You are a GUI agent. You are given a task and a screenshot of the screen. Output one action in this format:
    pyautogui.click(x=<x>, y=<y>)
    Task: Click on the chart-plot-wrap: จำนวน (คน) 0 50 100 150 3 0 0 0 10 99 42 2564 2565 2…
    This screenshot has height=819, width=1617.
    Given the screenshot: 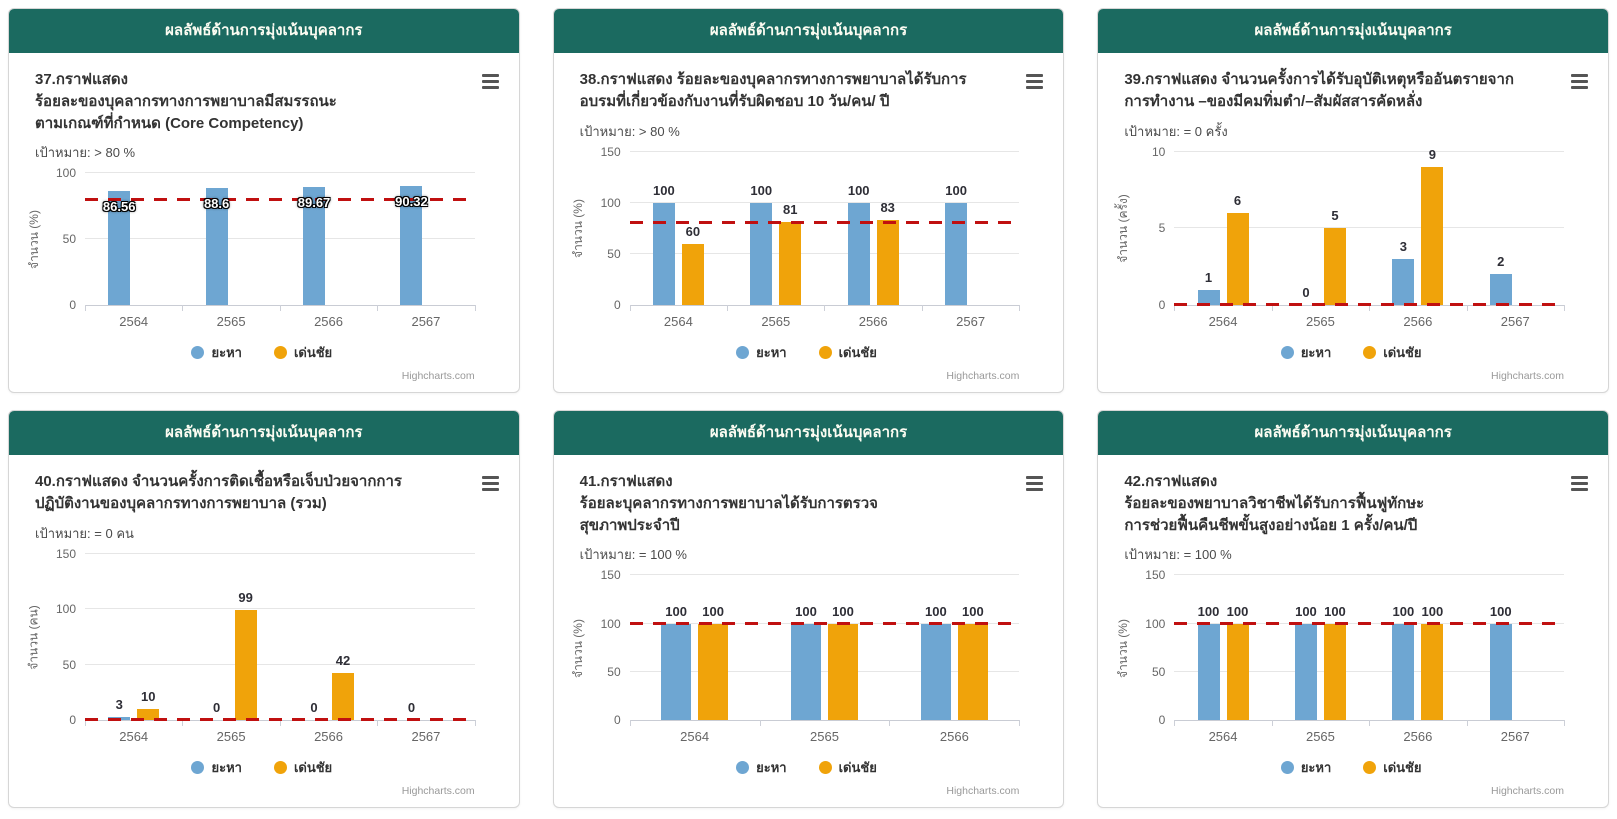 What is the action you would take?
    pyautogui.click(x=262, y=672)
    